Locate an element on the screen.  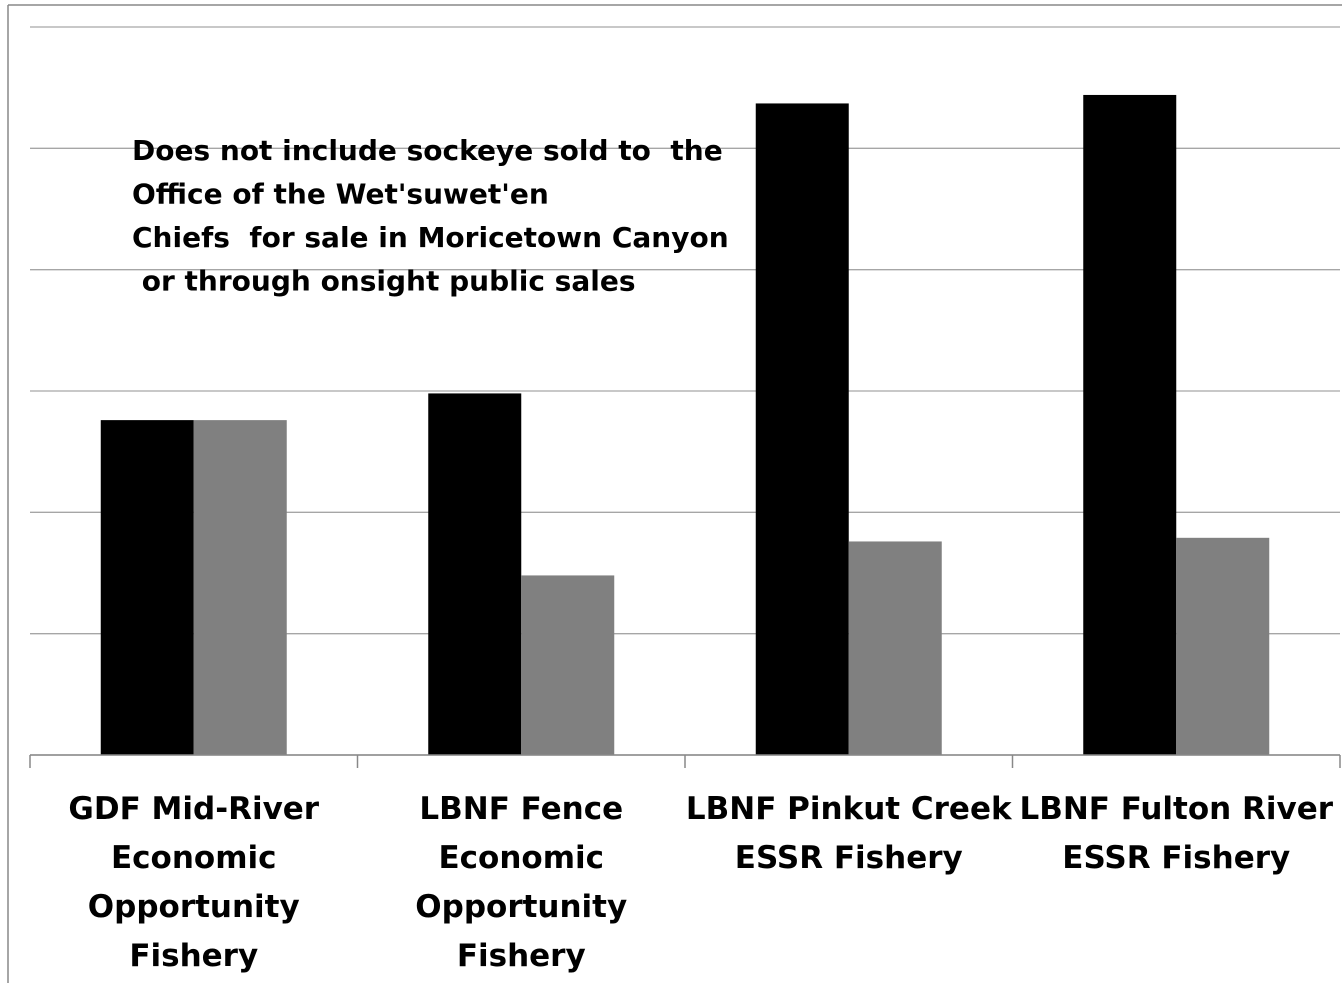
annotation: Office of the Wet'suwet'en is located at coordinates (340, 194).